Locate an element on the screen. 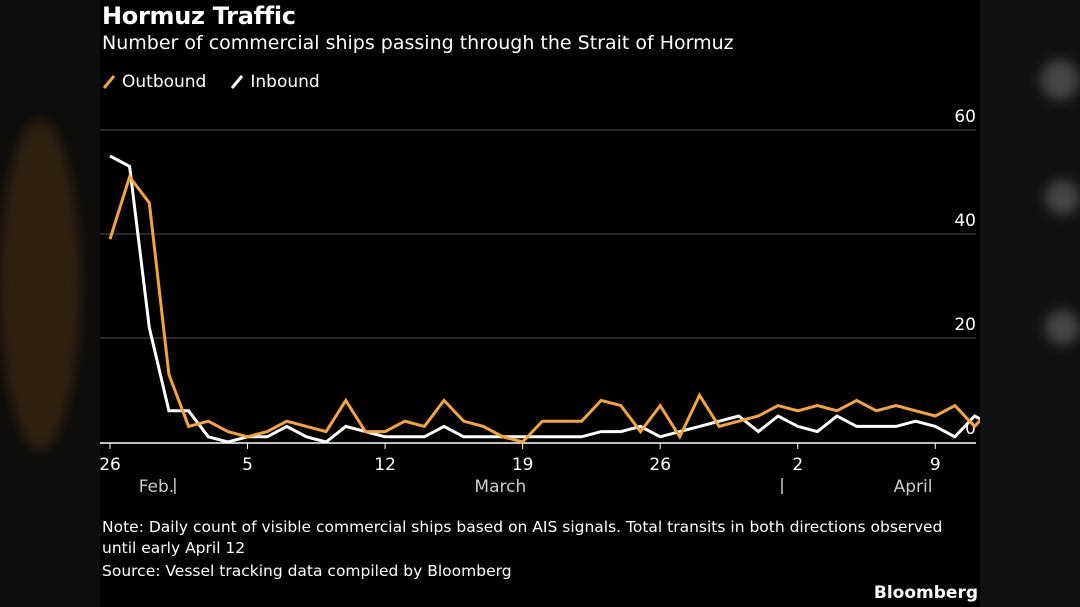 Image resolution: width=1080 pixels, height=607 pixels. x-tick-label: 5 is located at coordinates (247, 465).